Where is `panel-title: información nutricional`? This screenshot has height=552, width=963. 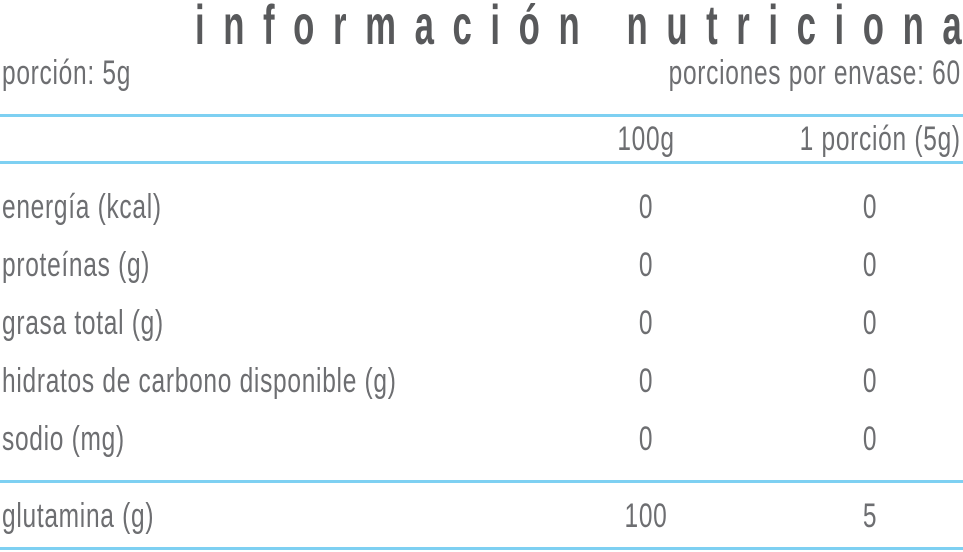 panel-title: información nutricional is located at coordinates (578, 28).